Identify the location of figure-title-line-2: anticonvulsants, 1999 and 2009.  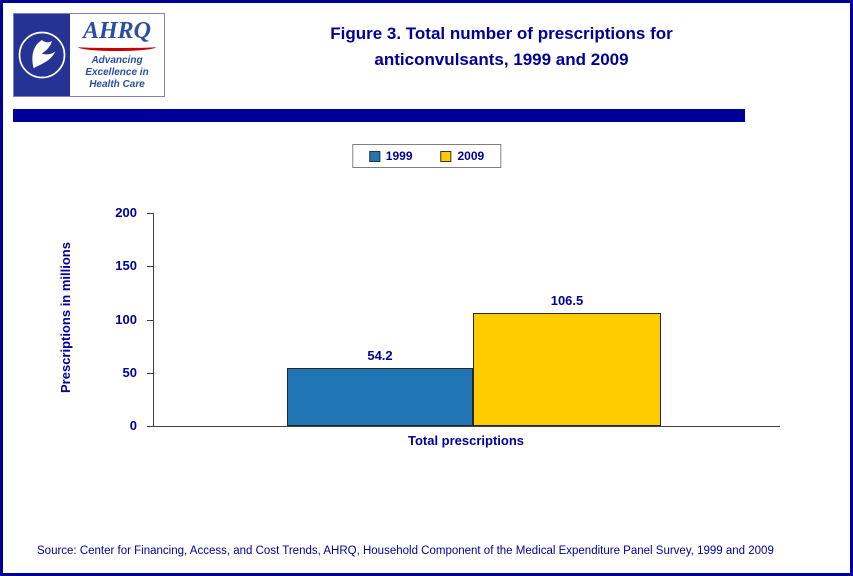
(501, 59).